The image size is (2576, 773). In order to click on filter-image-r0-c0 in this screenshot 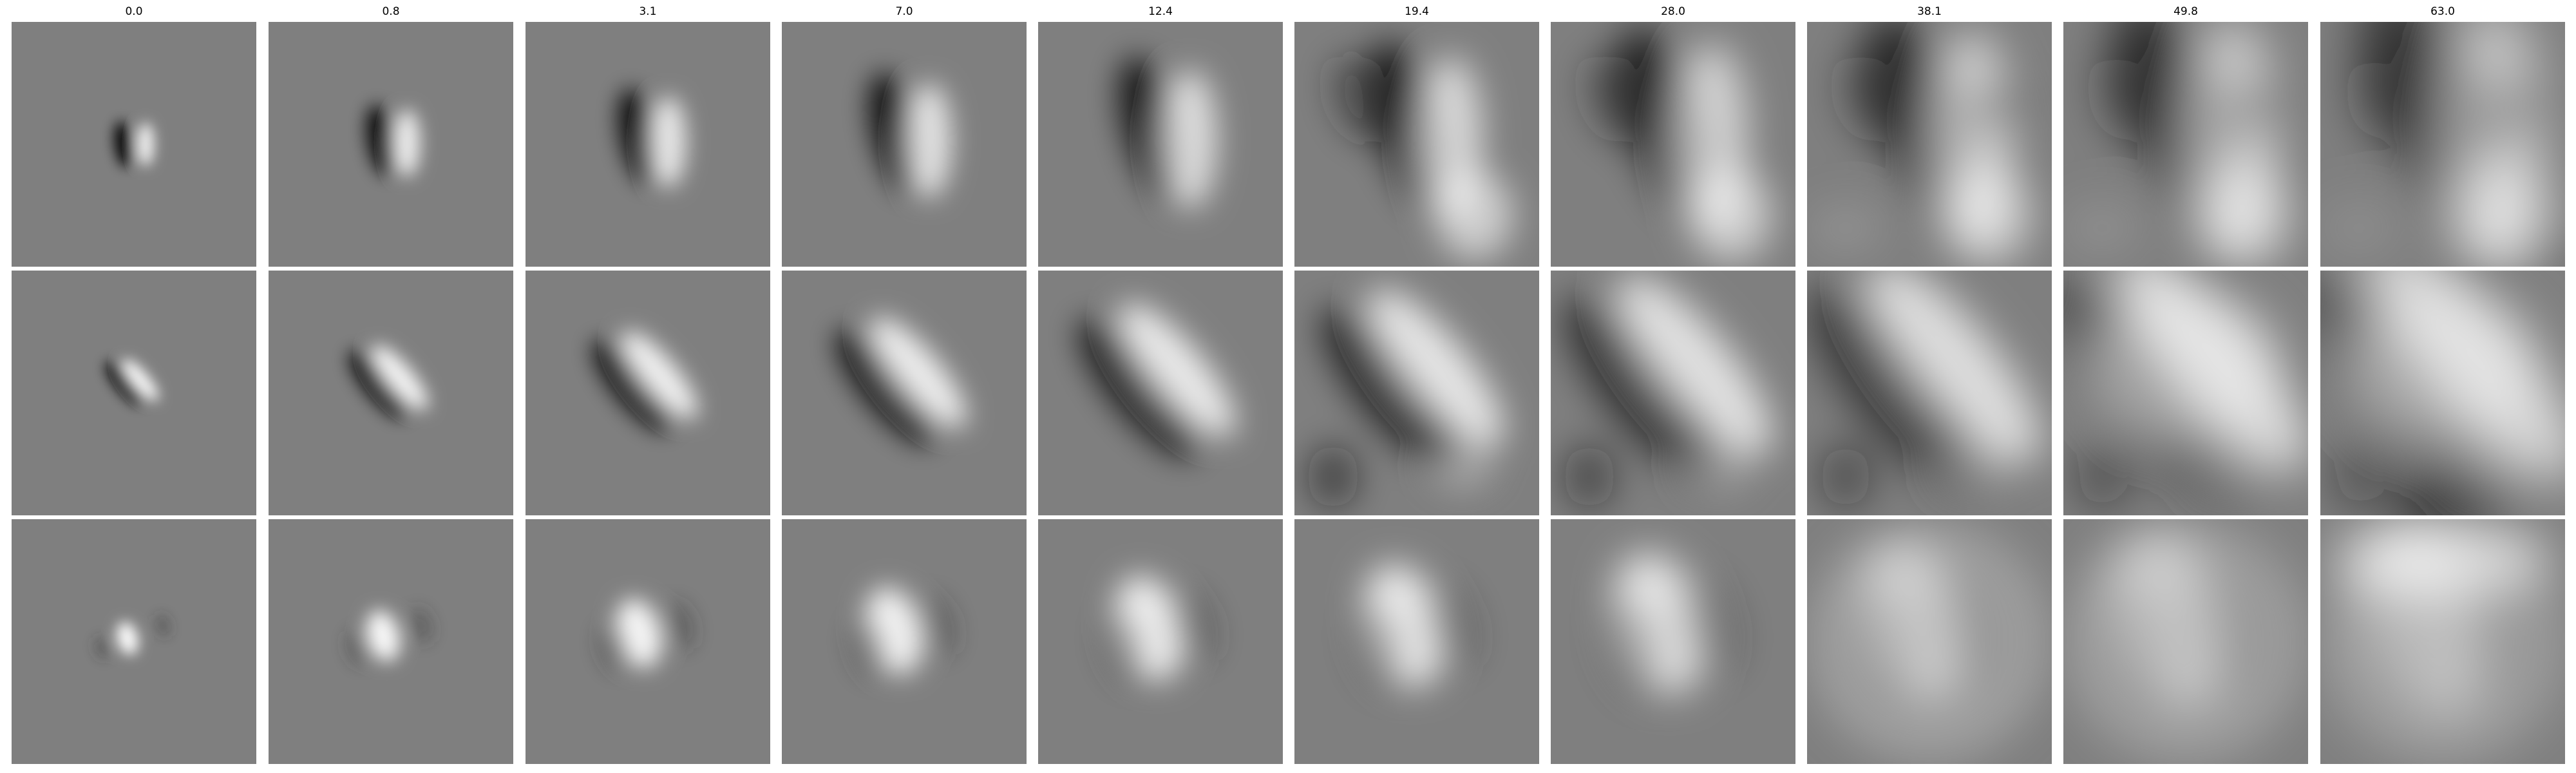, I will do `click(134, 144)`.